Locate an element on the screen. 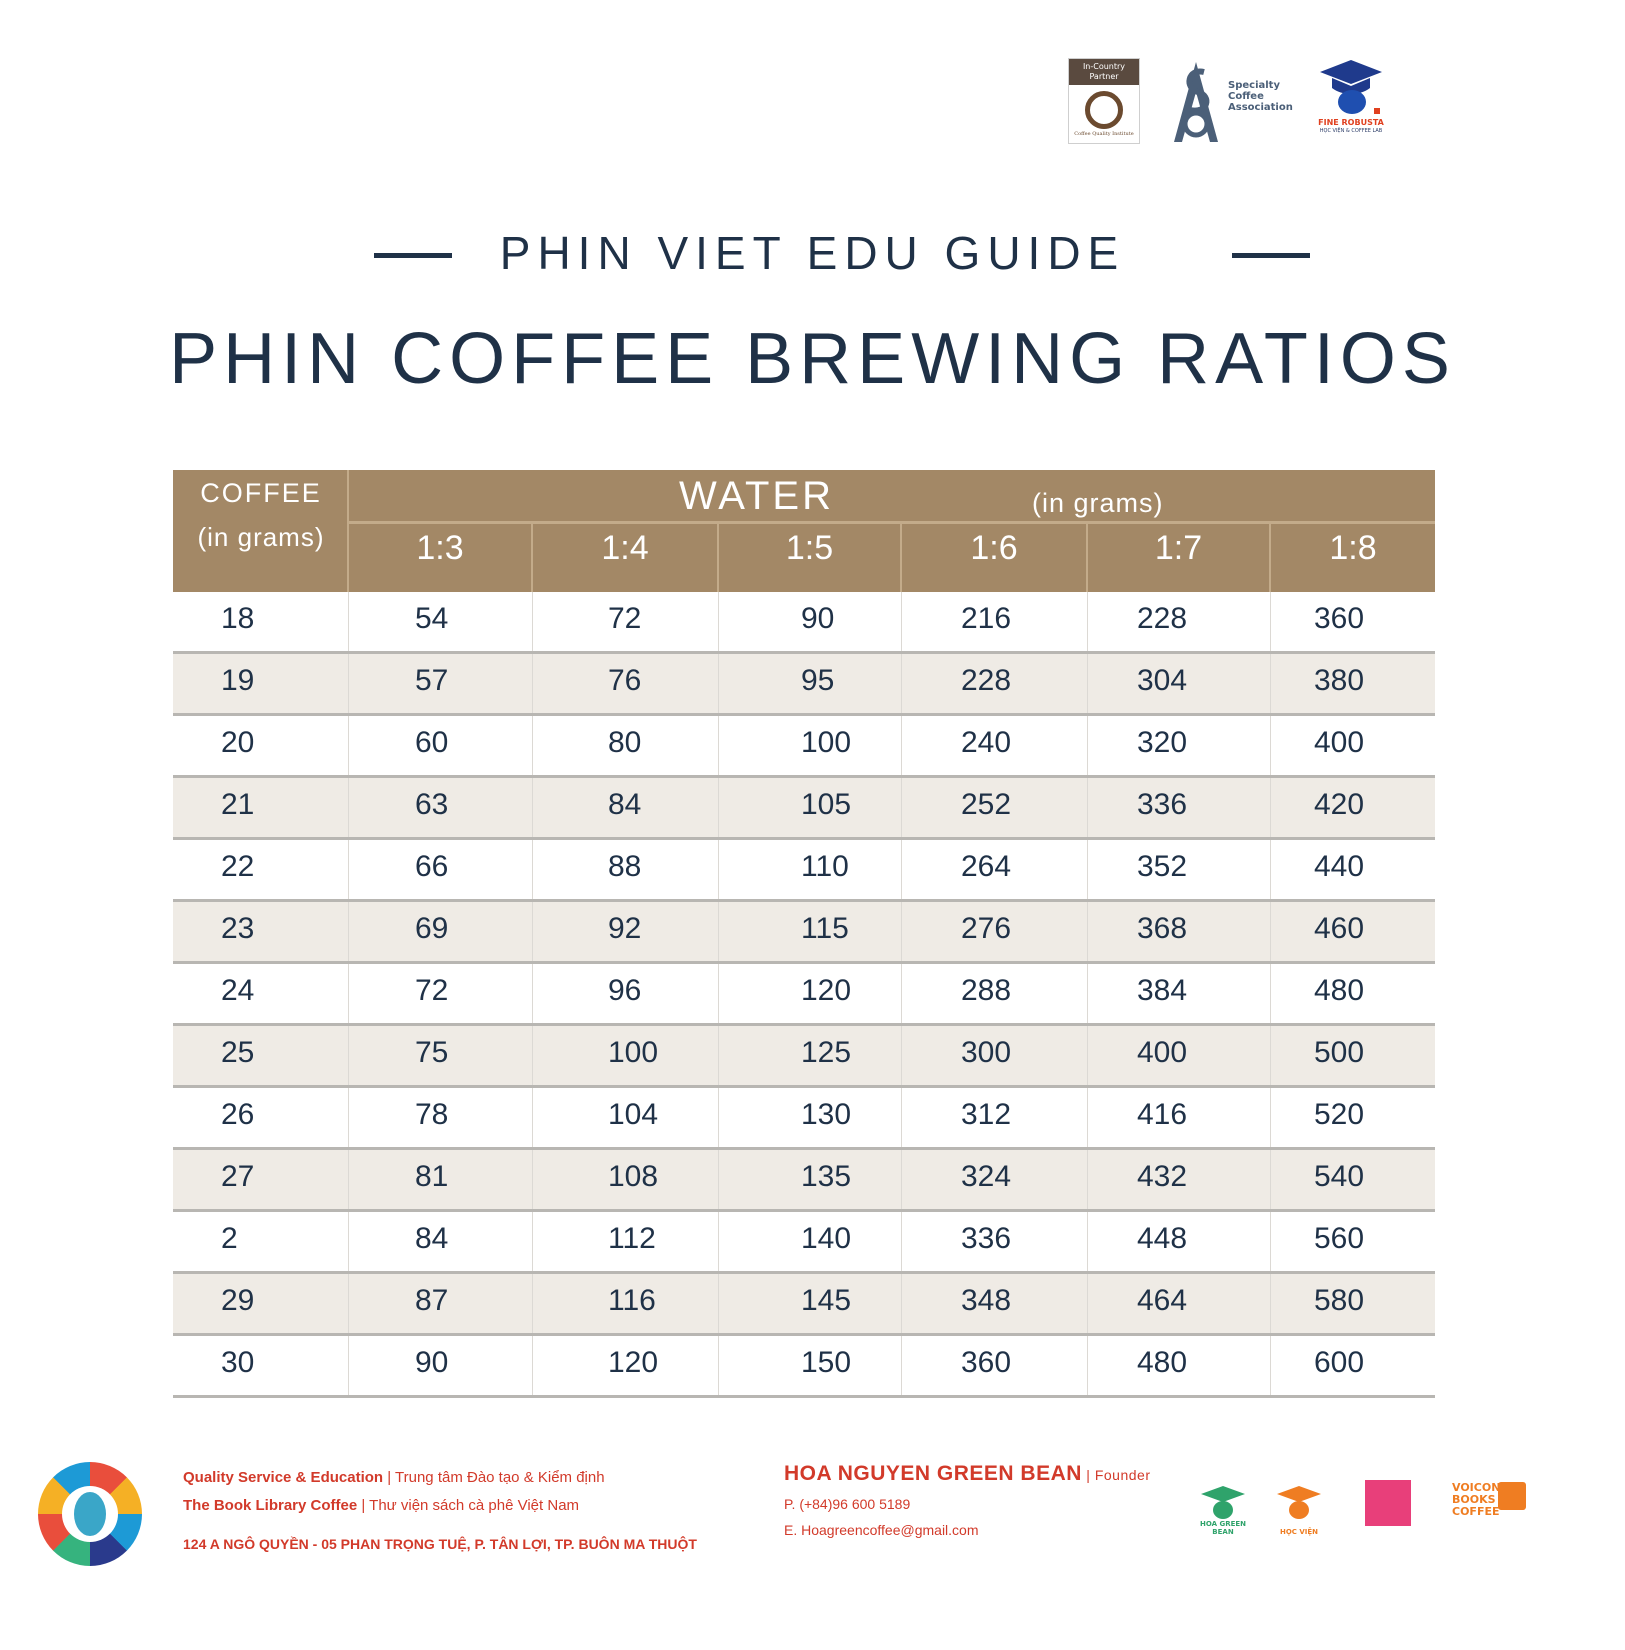 The width and height of the screenshot is (1625, 1650). water-grams-cell: 416 is located at coordinates (1179, 1117).